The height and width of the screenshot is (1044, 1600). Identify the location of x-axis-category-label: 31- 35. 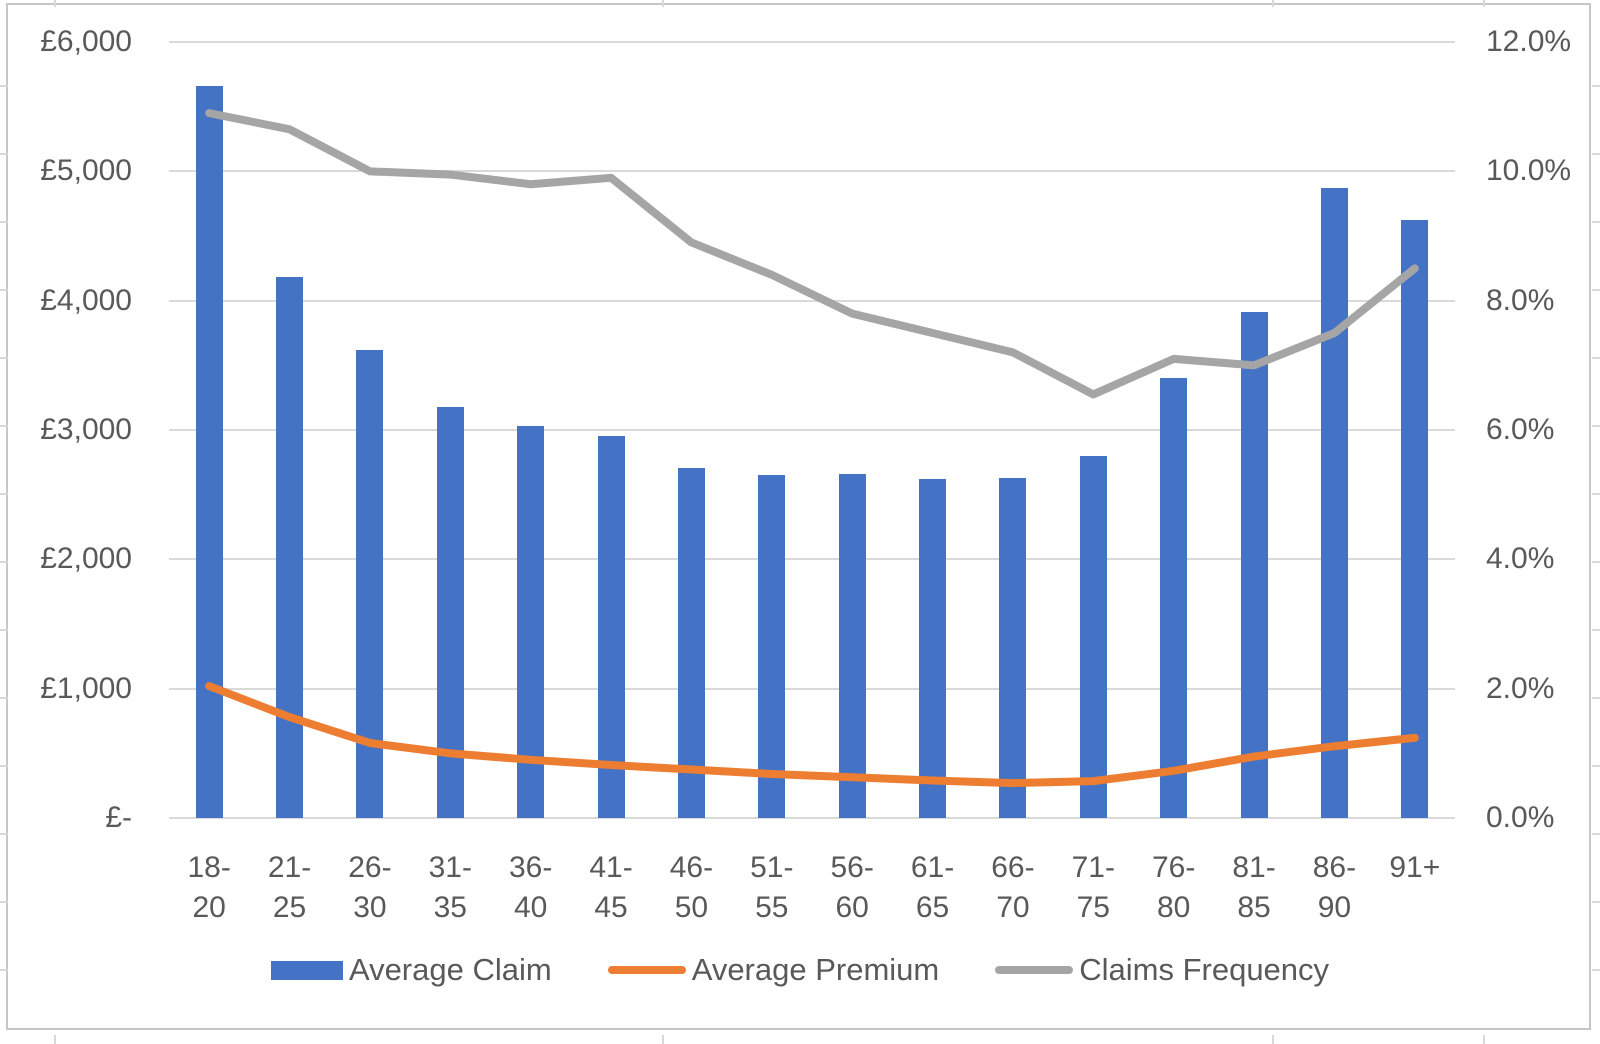
(450, 887).